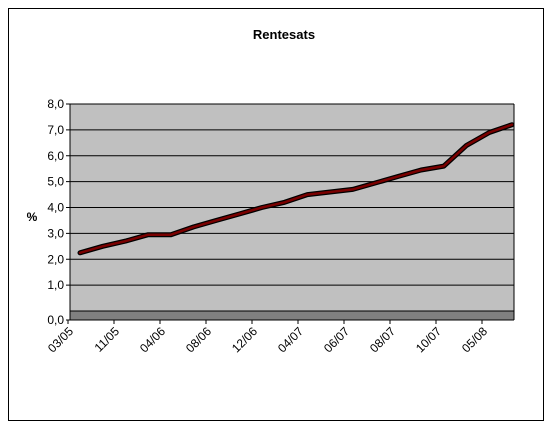  Describe the element at coordinates (55, 259) in the screenshot. I see `y-tick-label: 2,0` at that location.